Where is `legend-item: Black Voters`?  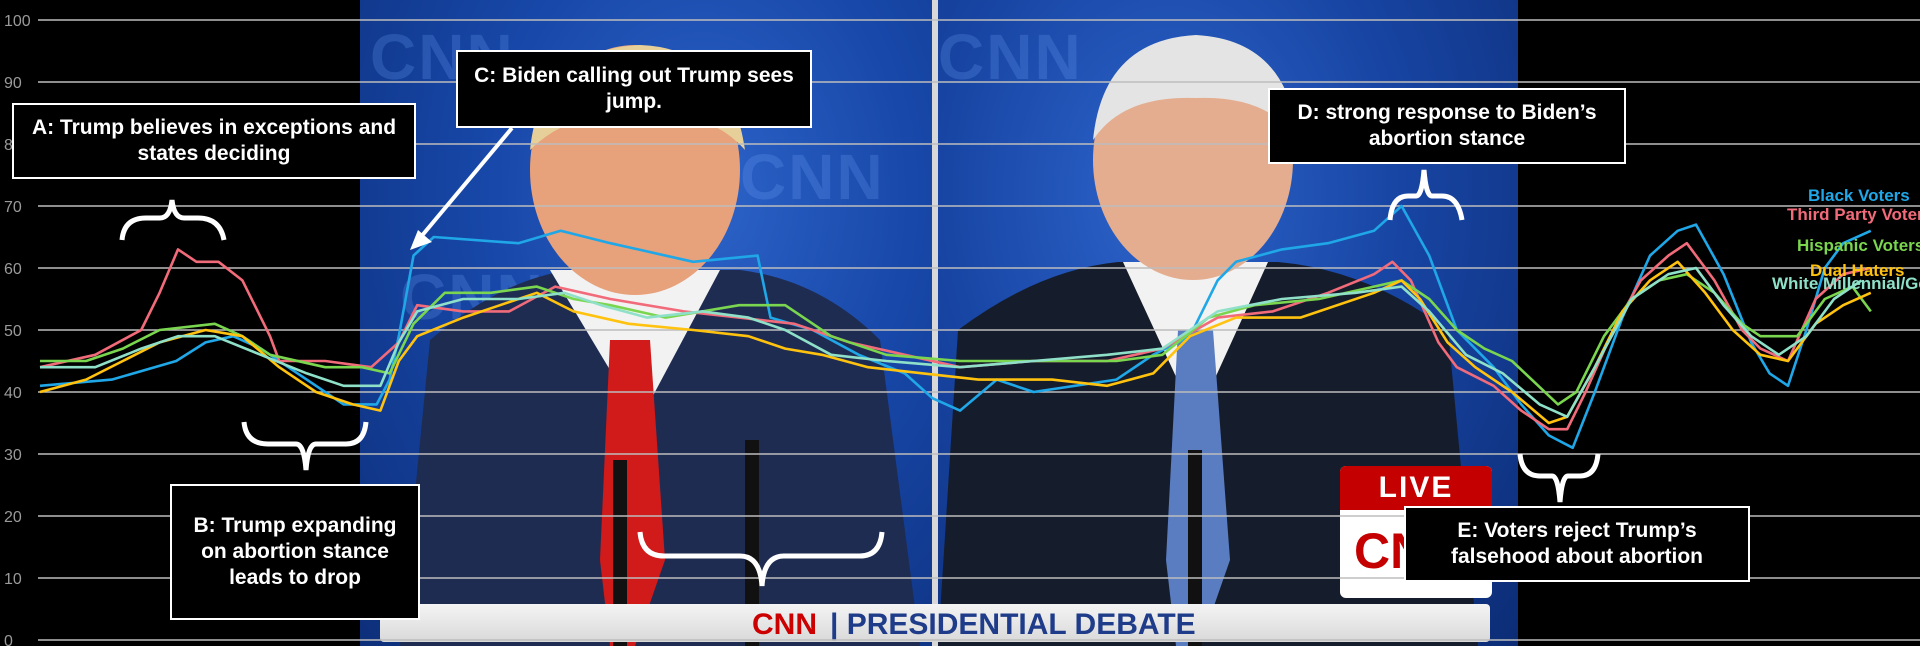
legend-item: Black Voters is located at coordinates (1859, 195).